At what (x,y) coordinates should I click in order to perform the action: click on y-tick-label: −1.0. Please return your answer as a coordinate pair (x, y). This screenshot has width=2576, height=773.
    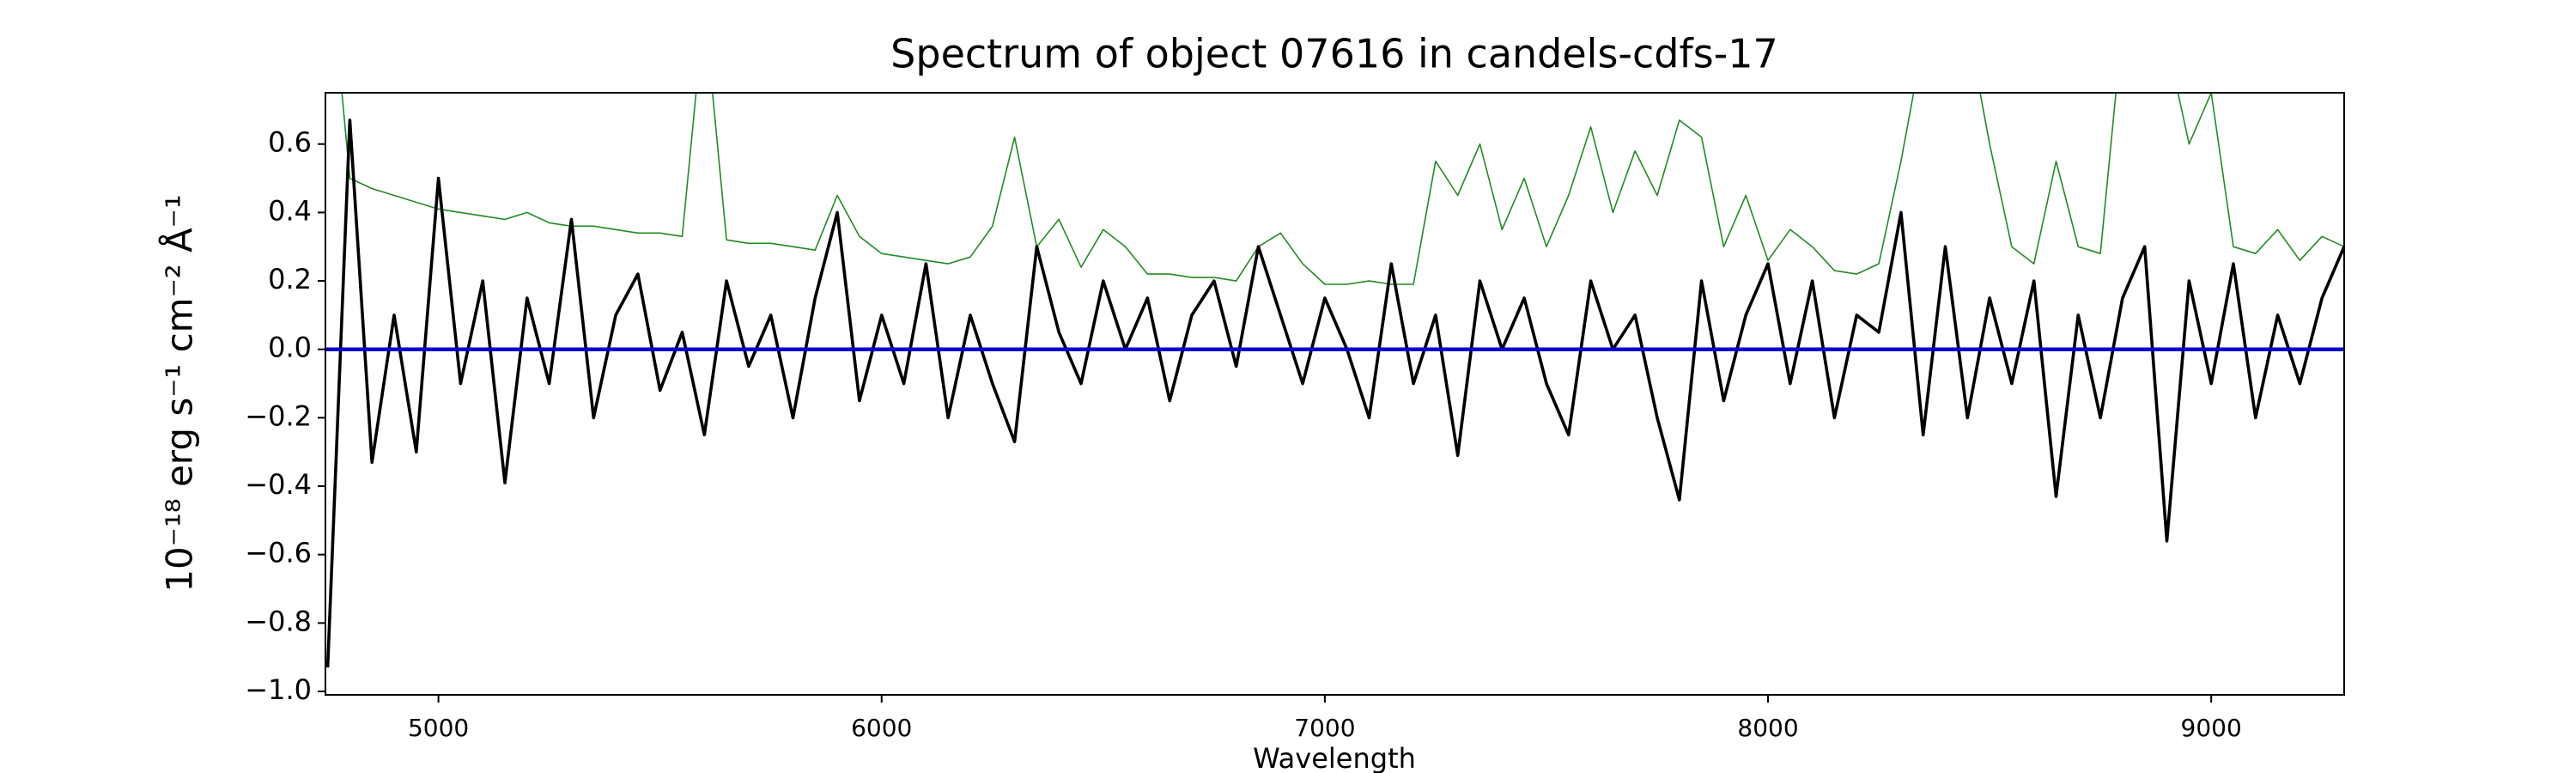
    Looking at the image, I should click on (279, 689).